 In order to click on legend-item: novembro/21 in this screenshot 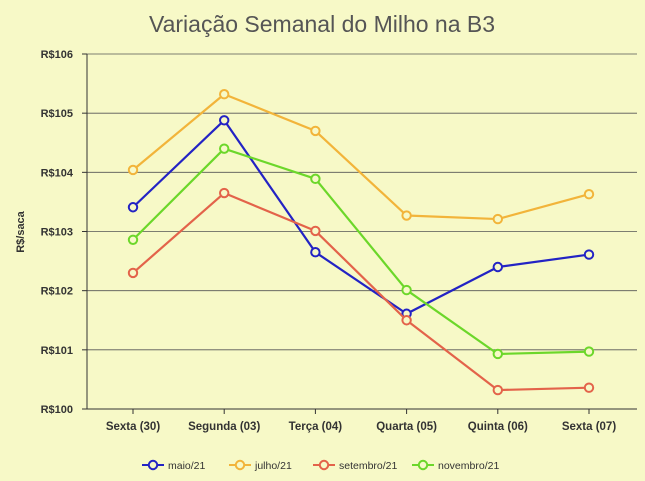, I will do `click(455, 465)`.